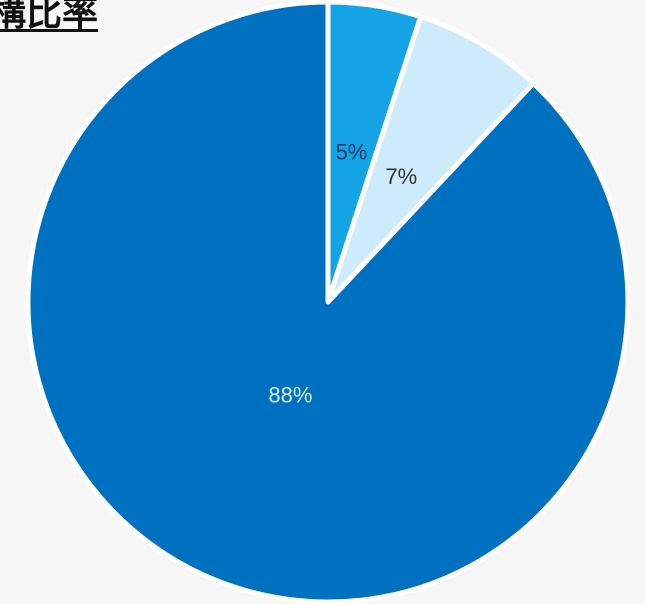  I want to click on pie-slice-label-2: 7%, so click(401, 176).